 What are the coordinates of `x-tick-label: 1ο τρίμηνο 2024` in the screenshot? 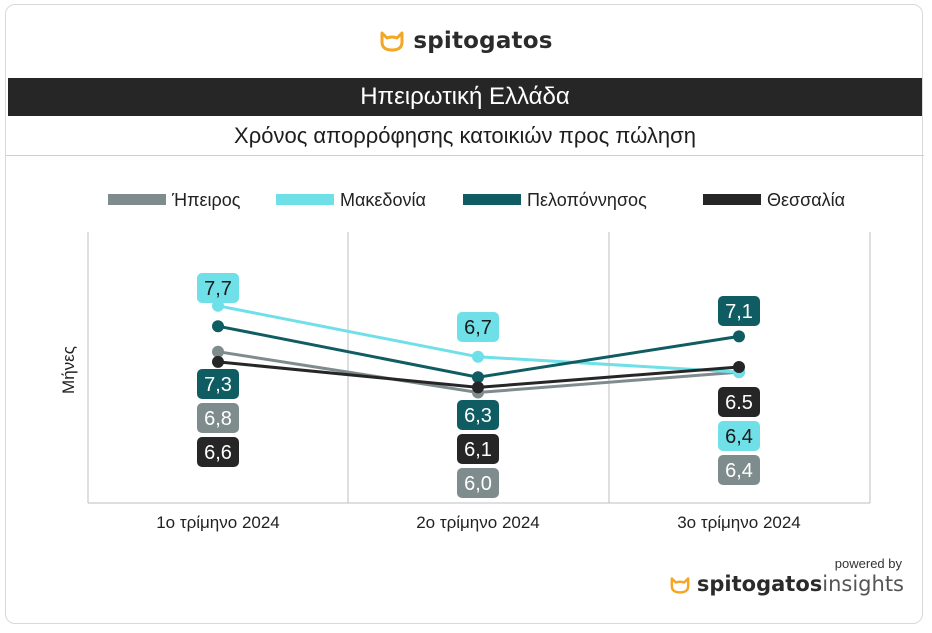 It's located at (218, 522).